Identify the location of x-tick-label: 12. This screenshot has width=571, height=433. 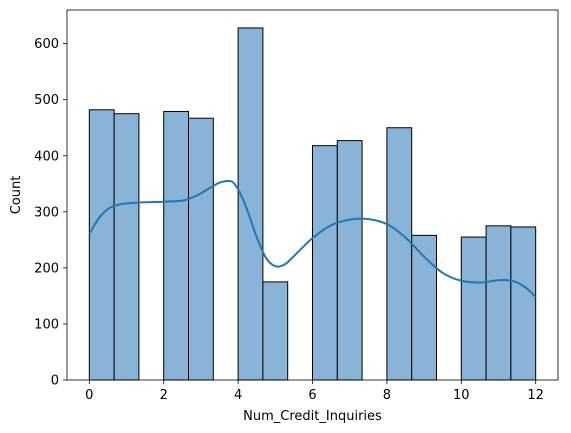
(535, 395).